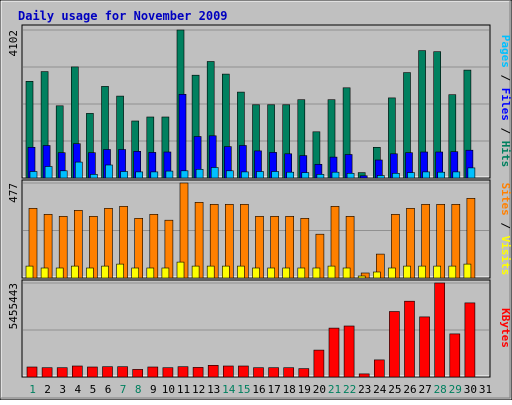 The image size is (512, 405). I want to click on legend-entry: Pages, so click(505, 51).